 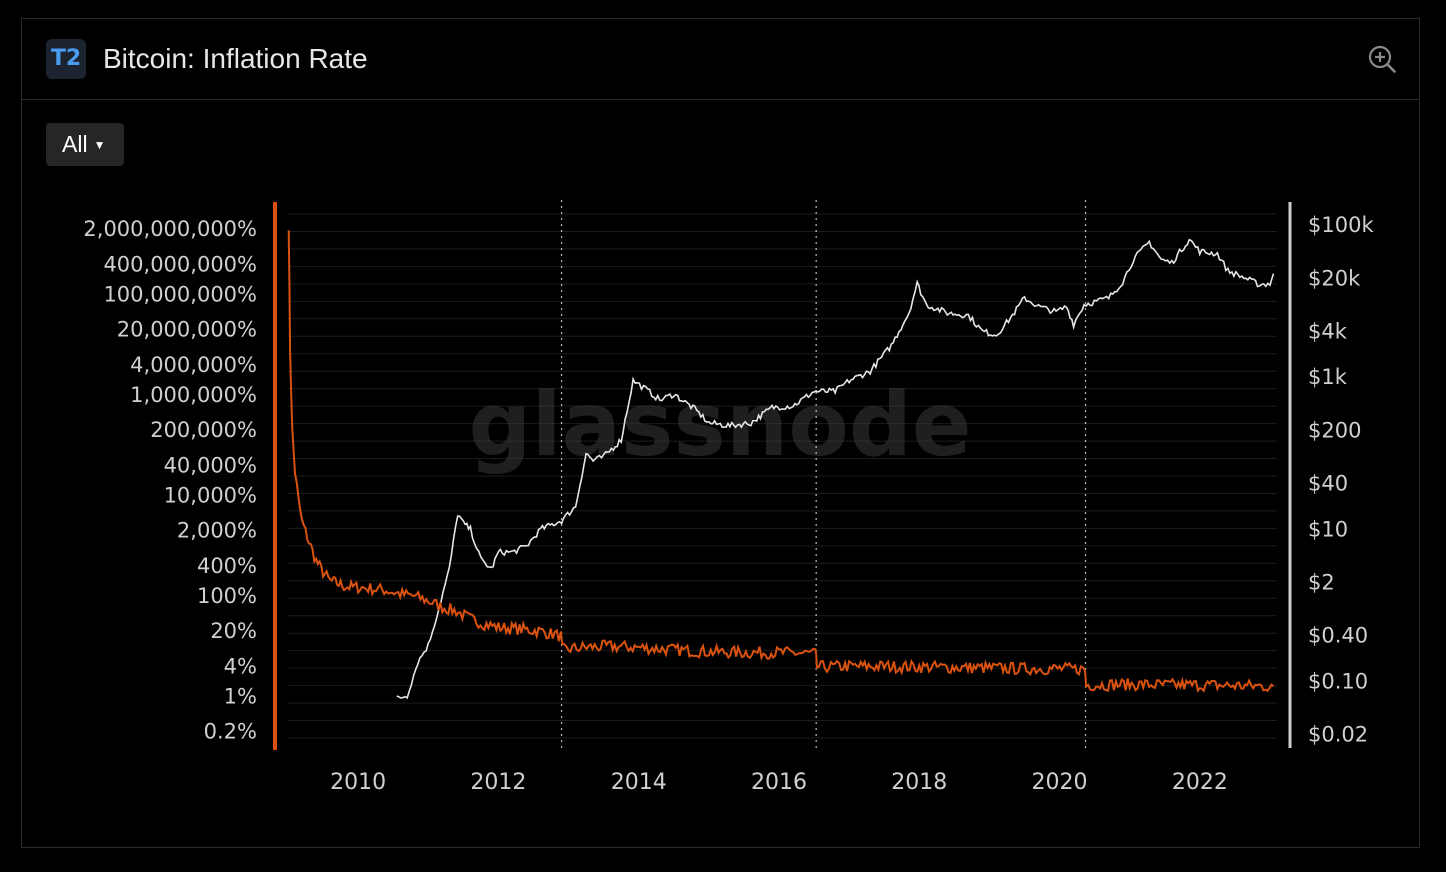 What do you see at coordinates (1328, 331) in the screenshot?
I see `right-tick-label: $4k` at bounding box center [1328, 331].